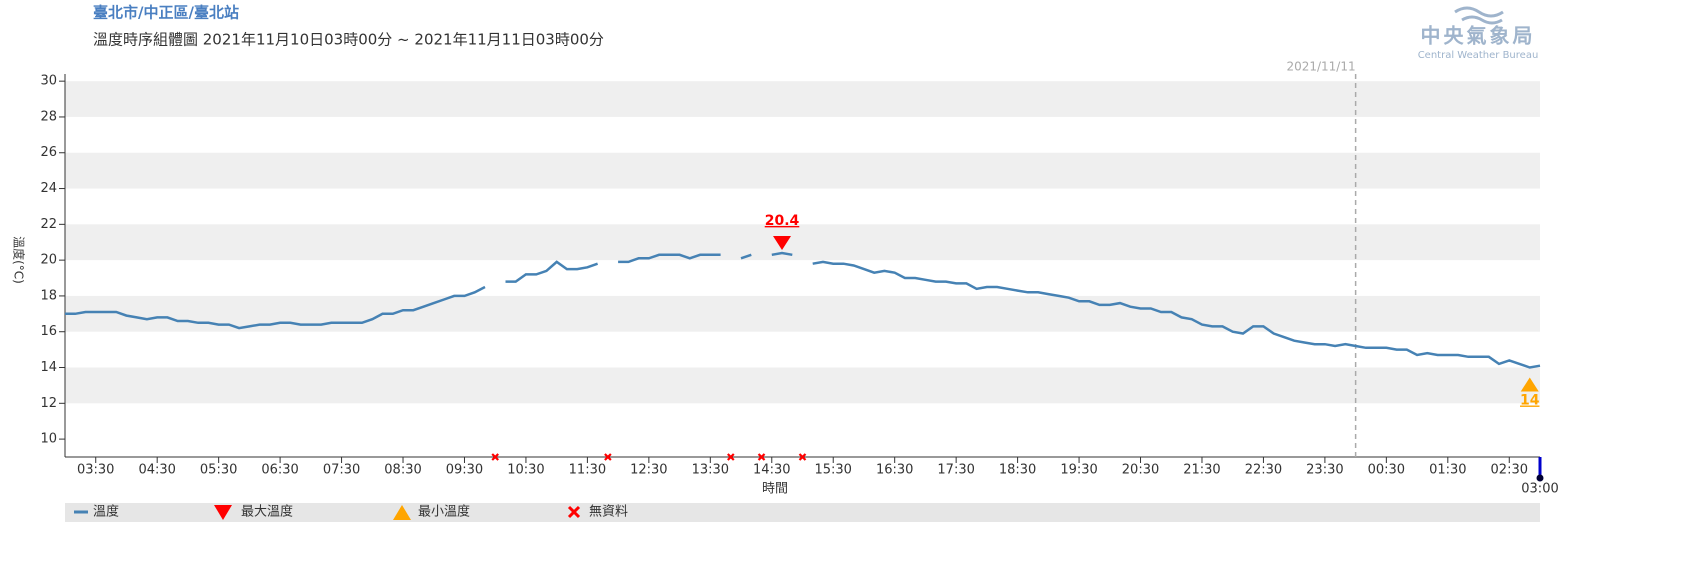 The image size is (1693, 569). What do you see at coordinates (1017, 470) in the screenshot?
I see `x-tick-label: 18:30` at bounding box center [1017, 470].